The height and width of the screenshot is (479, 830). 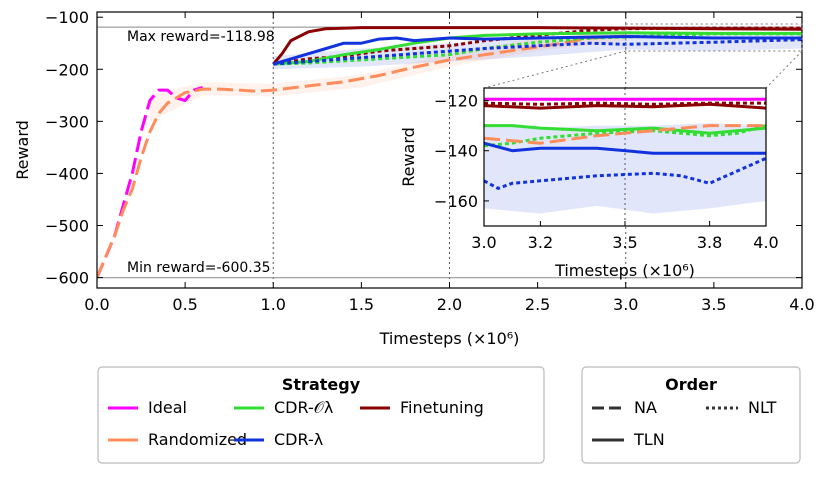 What do you see at coordinates (67, 17) in the screenshot?
I see `y-tick-label: −100` at bounding box center [67, 17].